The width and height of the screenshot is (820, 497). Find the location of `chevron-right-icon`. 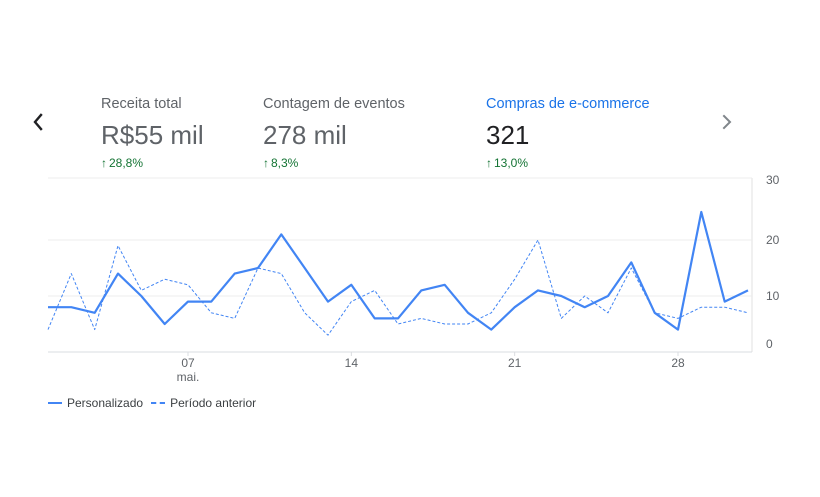

chevron-right-icon is located at coordinates (727, 122).